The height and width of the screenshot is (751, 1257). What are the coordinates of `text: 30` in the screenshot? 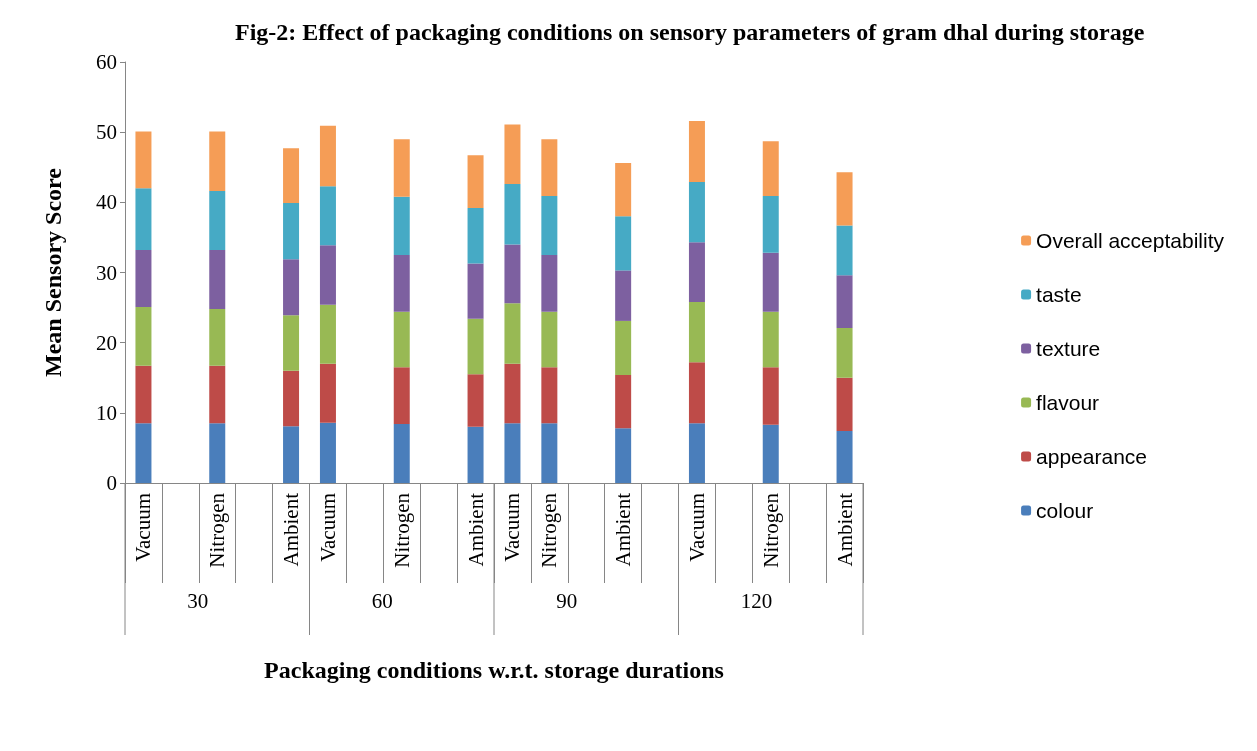 It's located at (198, 600).